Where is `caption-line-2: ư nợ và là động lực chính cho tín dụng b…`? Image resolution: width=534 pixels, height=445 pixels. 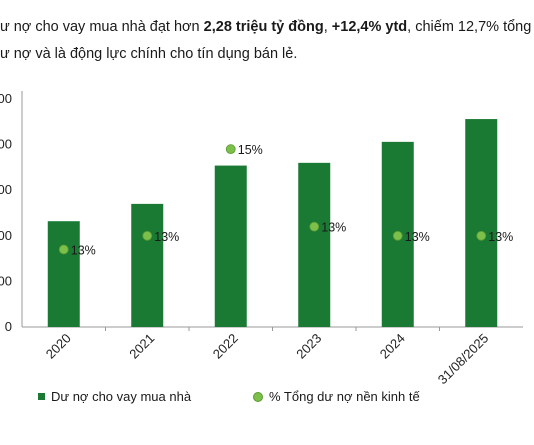
caption-line-2: ư nợ và là động lực chính cho tín dụng b… is located at coordinates (149, 54).